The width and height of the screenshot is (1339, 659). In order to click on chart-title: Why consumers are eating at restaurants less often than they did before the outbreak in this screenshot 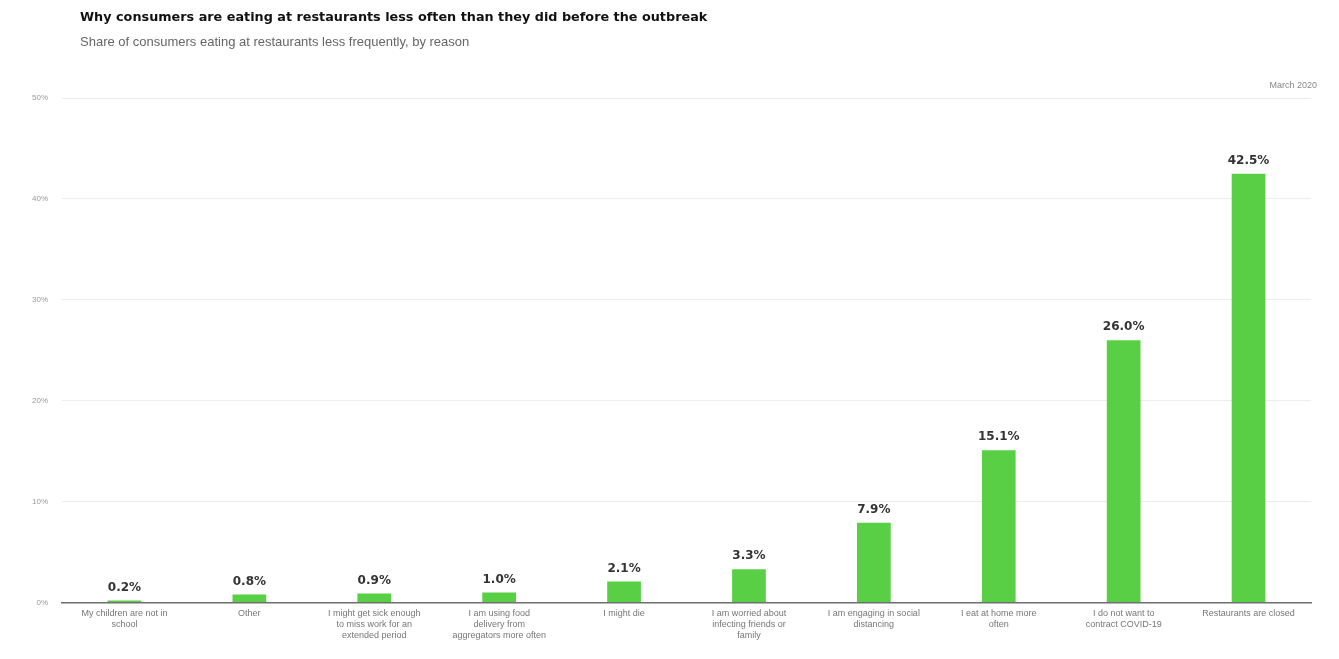, I will do `click(394, 16)`.